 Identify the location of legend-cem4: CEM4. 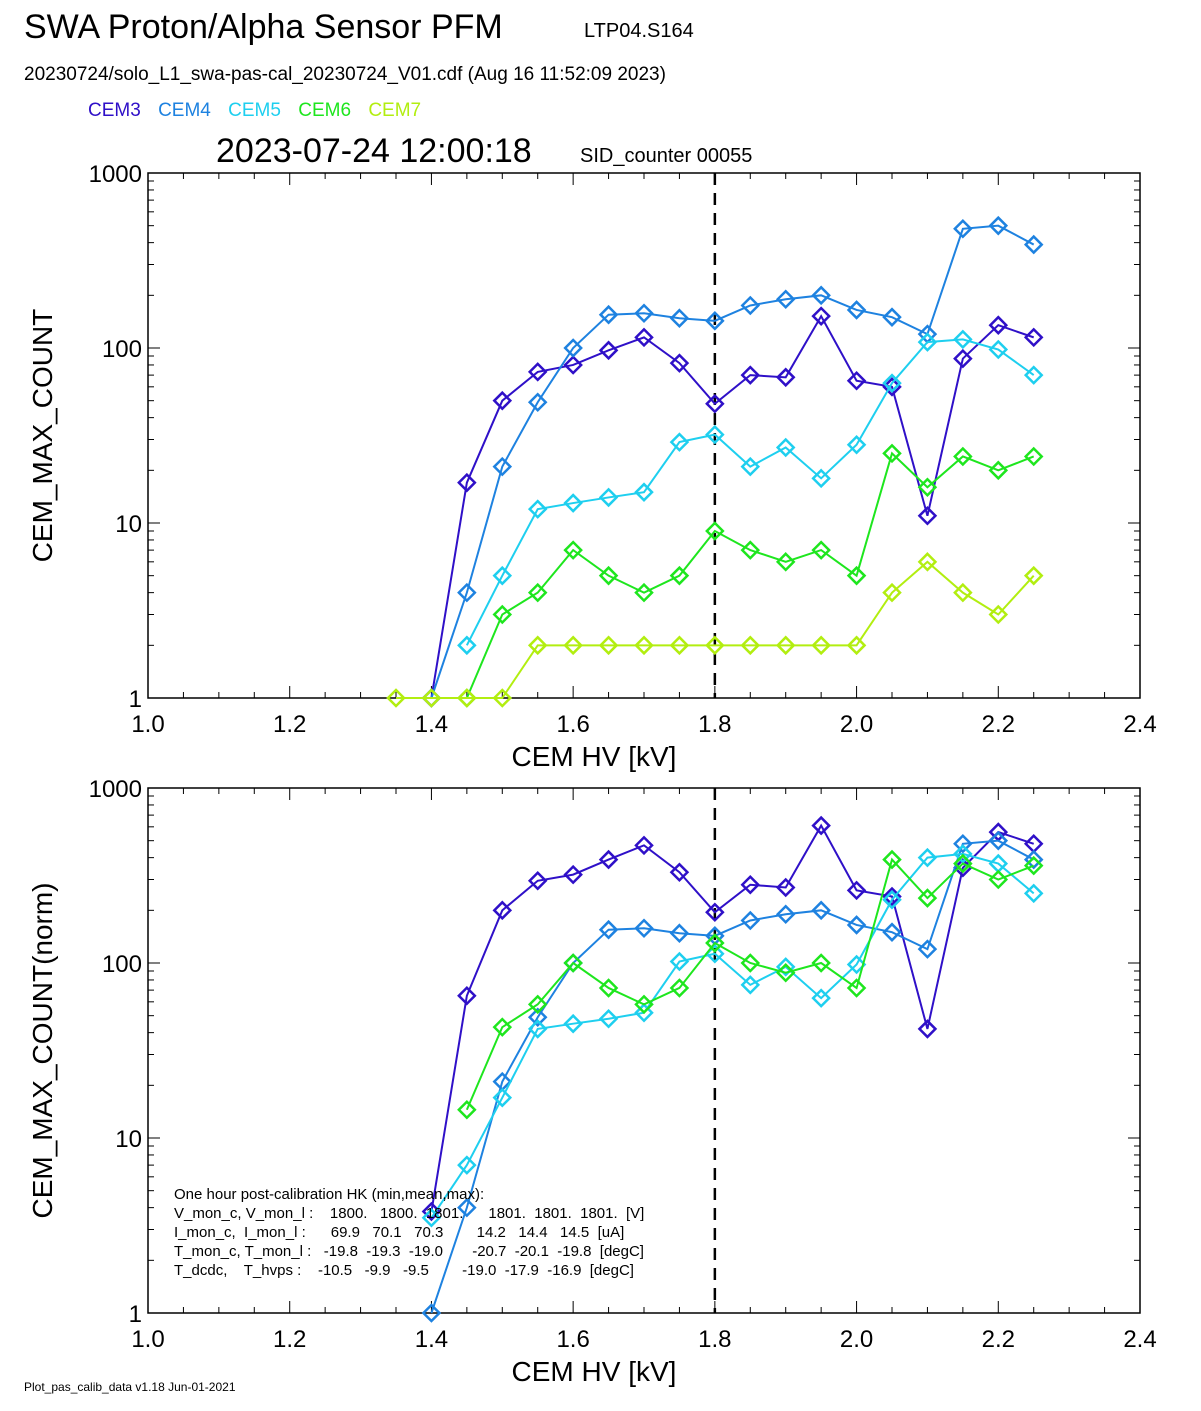
(184, 110).